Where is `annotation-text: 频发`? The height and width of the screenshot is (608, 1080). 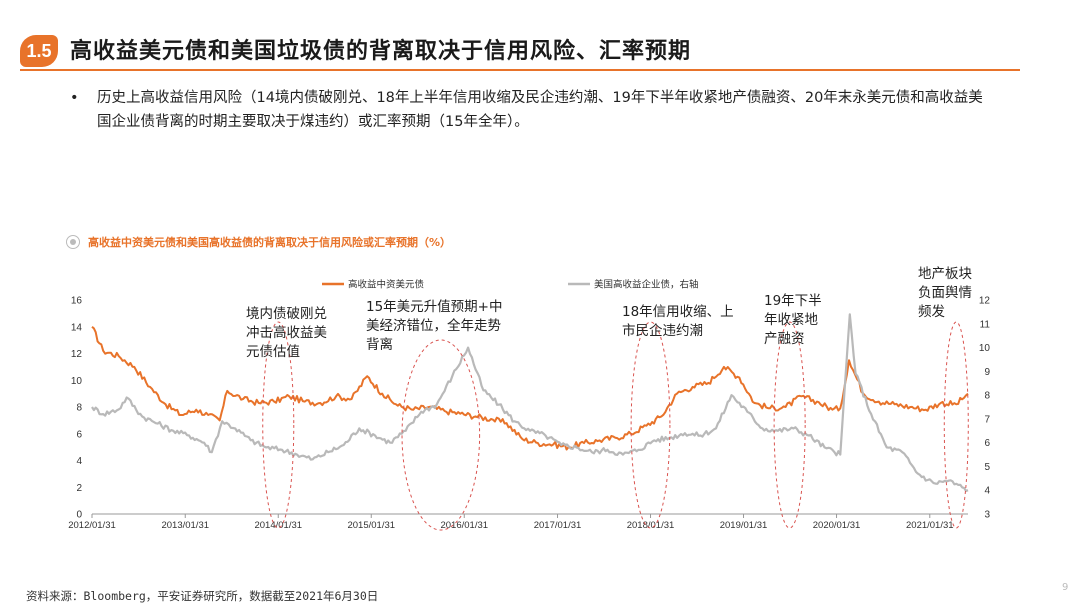
annotation-text: 频发 is located at coordinates (932, 312).